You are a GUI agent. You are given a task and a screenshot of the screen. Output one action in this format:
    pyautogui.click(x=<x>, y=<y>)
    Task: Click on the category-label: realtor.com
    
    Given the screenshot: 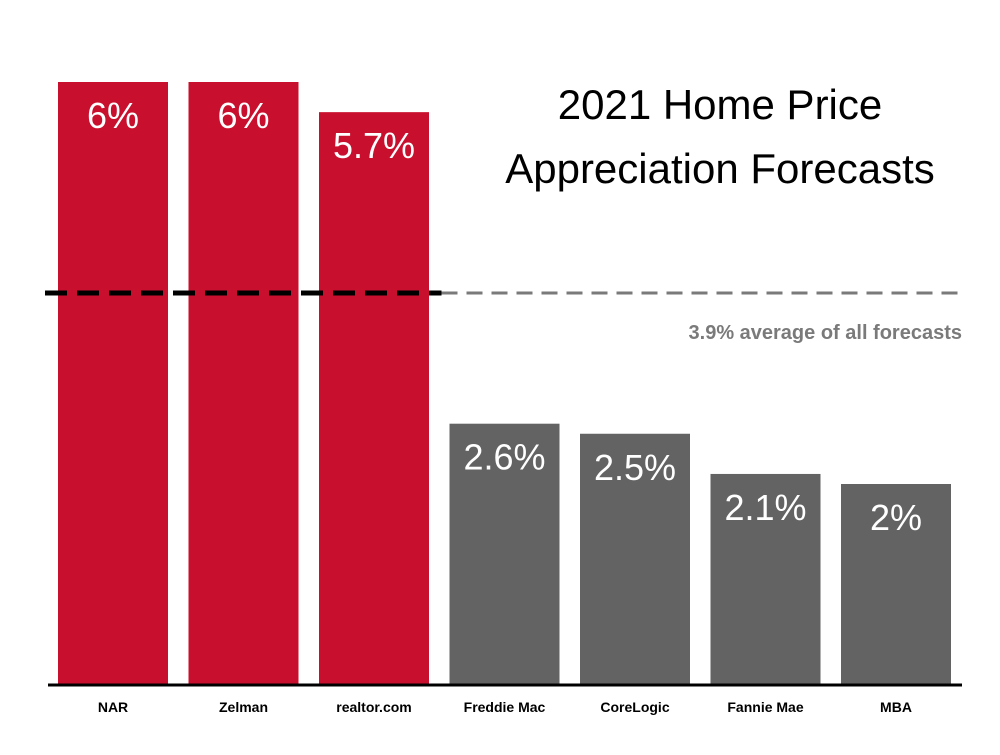 What is the action you would take?
    pyautogui.click(x=373, y=707)
    